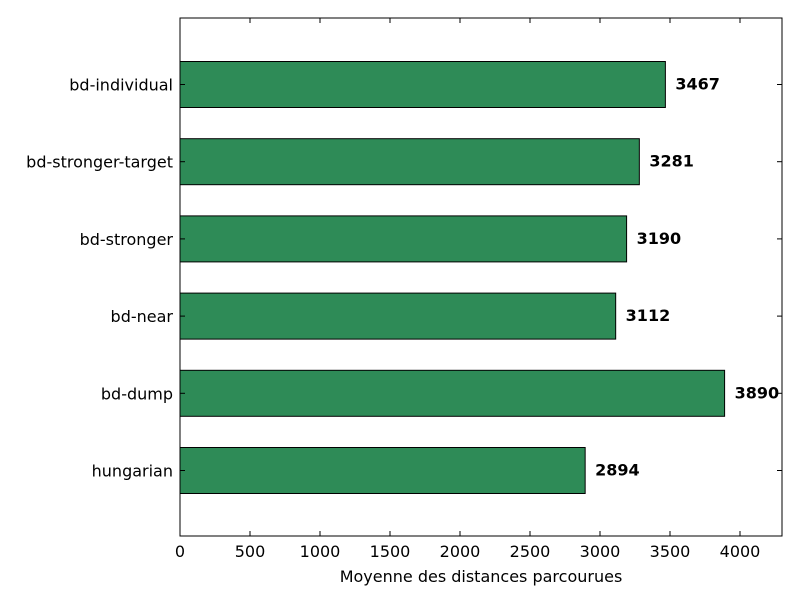 The width and height of the screenshot is (800, 600). I want to click on x-tick-label: 2000, so click(460, 551).